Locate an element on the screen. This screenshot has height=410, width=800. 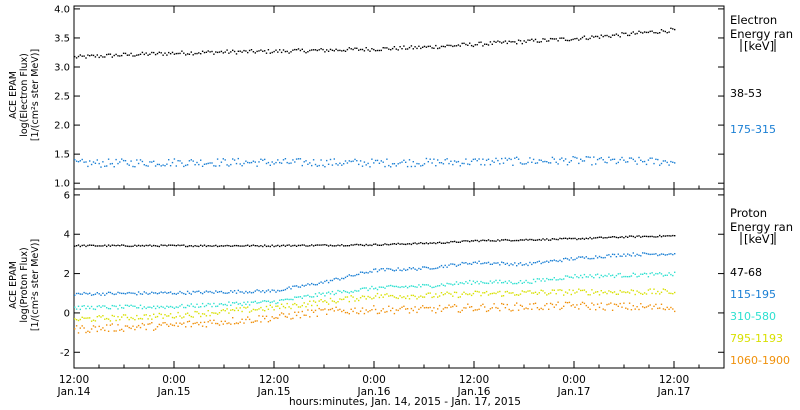
proton-legend-title: [keV] is located at coordinates (759, 239).